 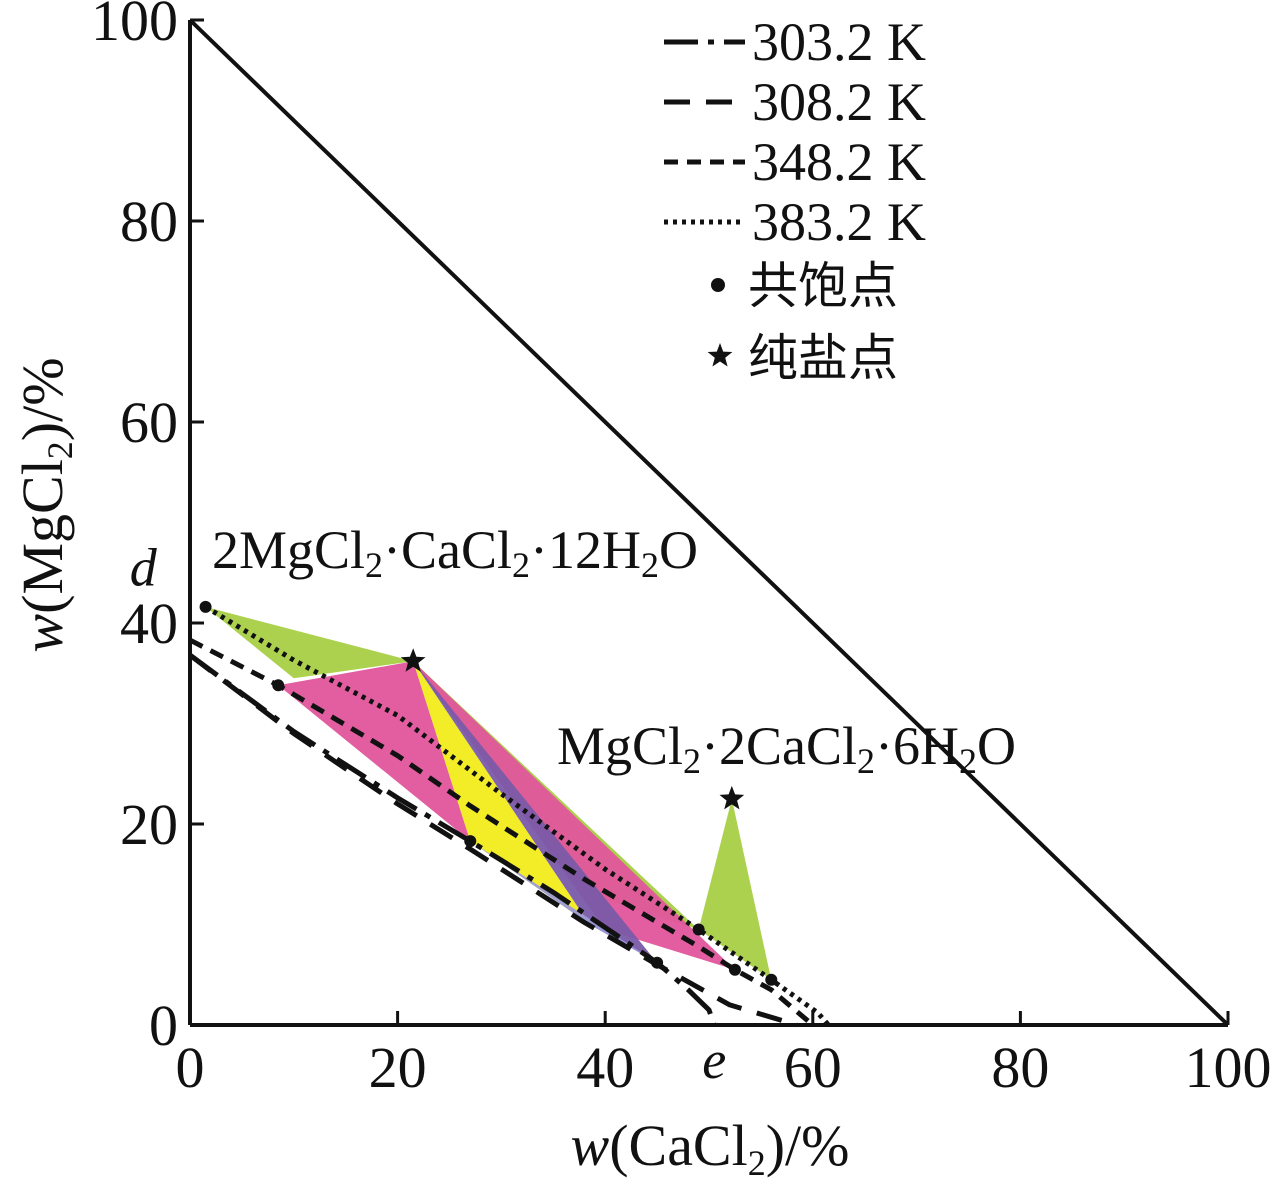 I want to click on salt-formula-label: MgCl2·2CaCl2·6H2O, so click(x=786, y=748).